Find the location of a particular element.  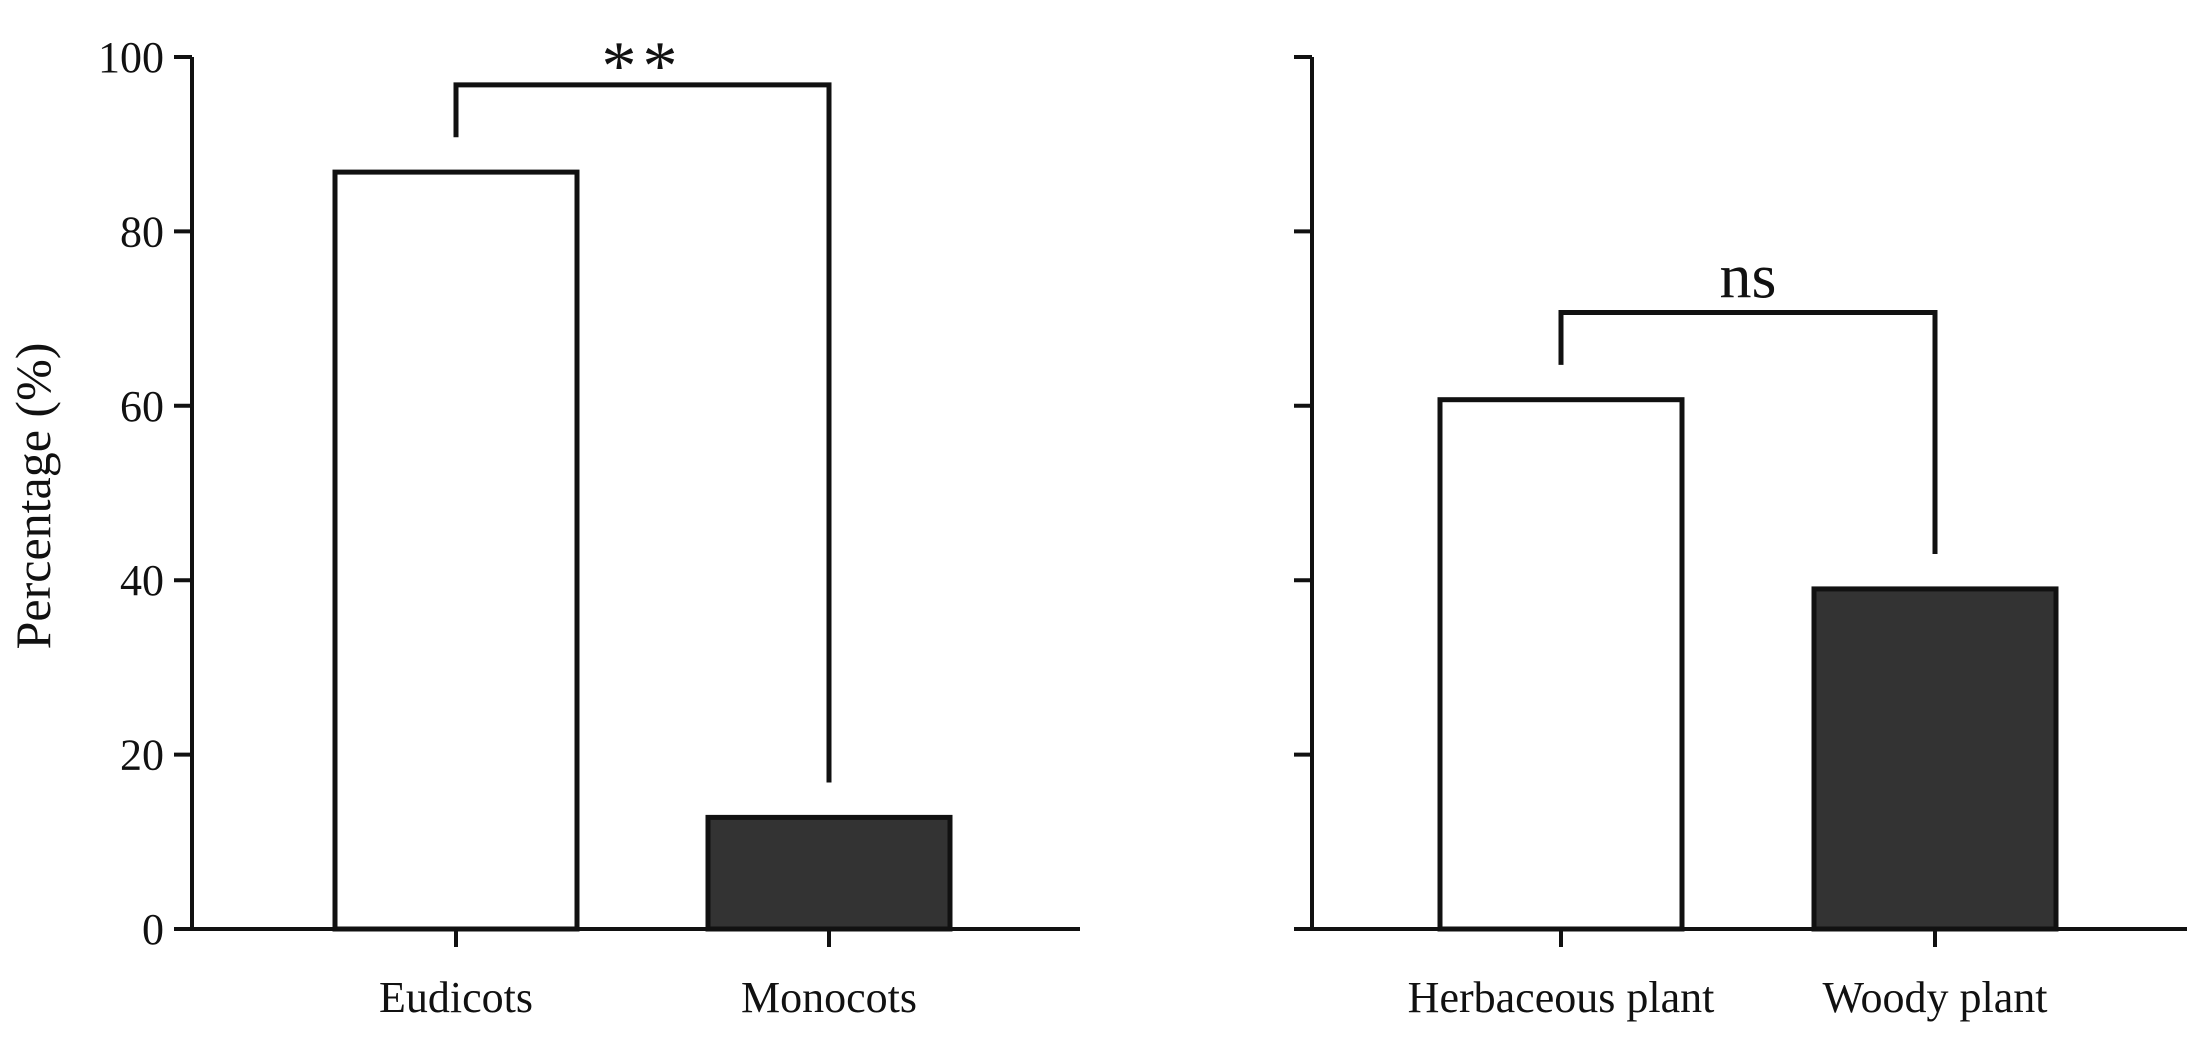

bar-herbaceous-plant is located at coordinates (1561, 664).